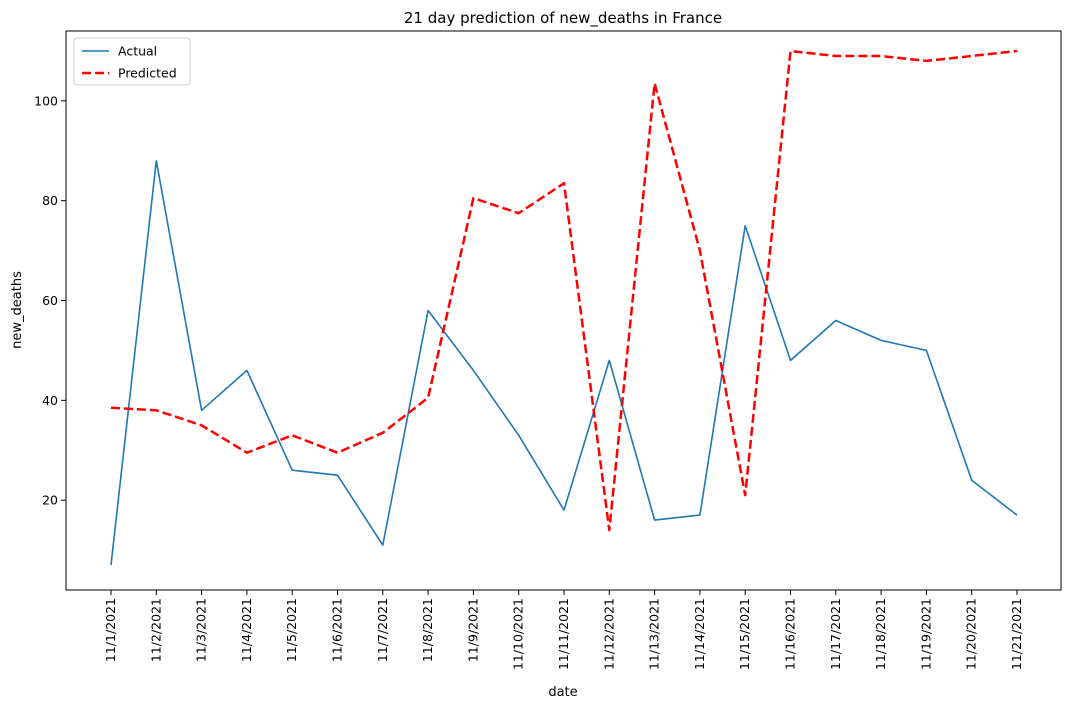  Describe the element at coordinates (608, 634) in the screenshot. I see `x-tick-label: 11/12/2021` at that location.